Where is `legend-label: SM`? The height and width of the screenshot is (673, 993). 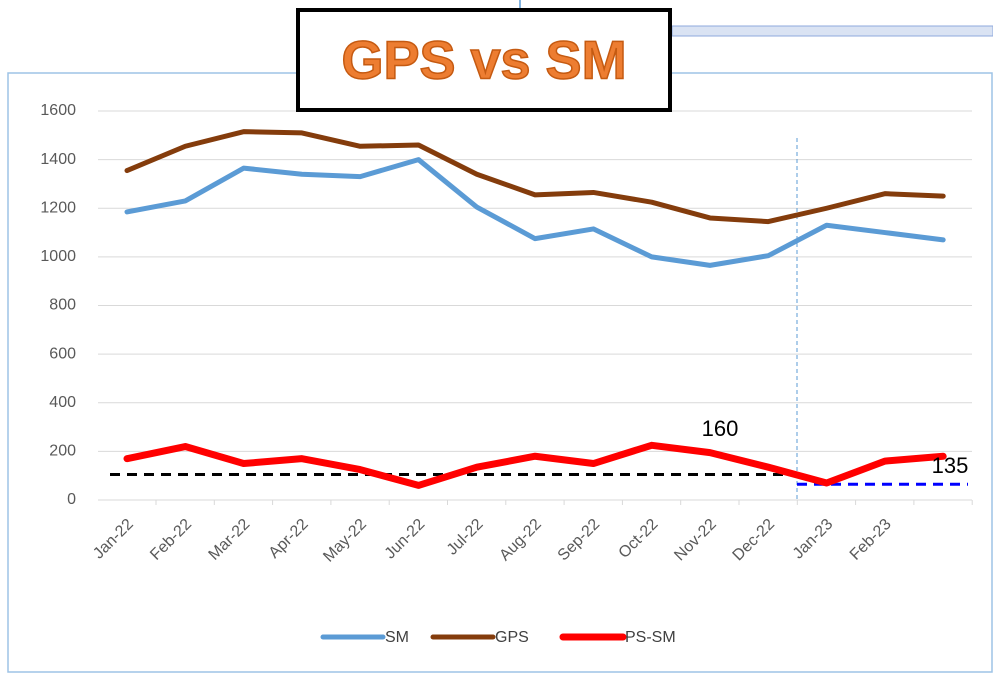
legend-label: SM is located at coordinates (397, 637).